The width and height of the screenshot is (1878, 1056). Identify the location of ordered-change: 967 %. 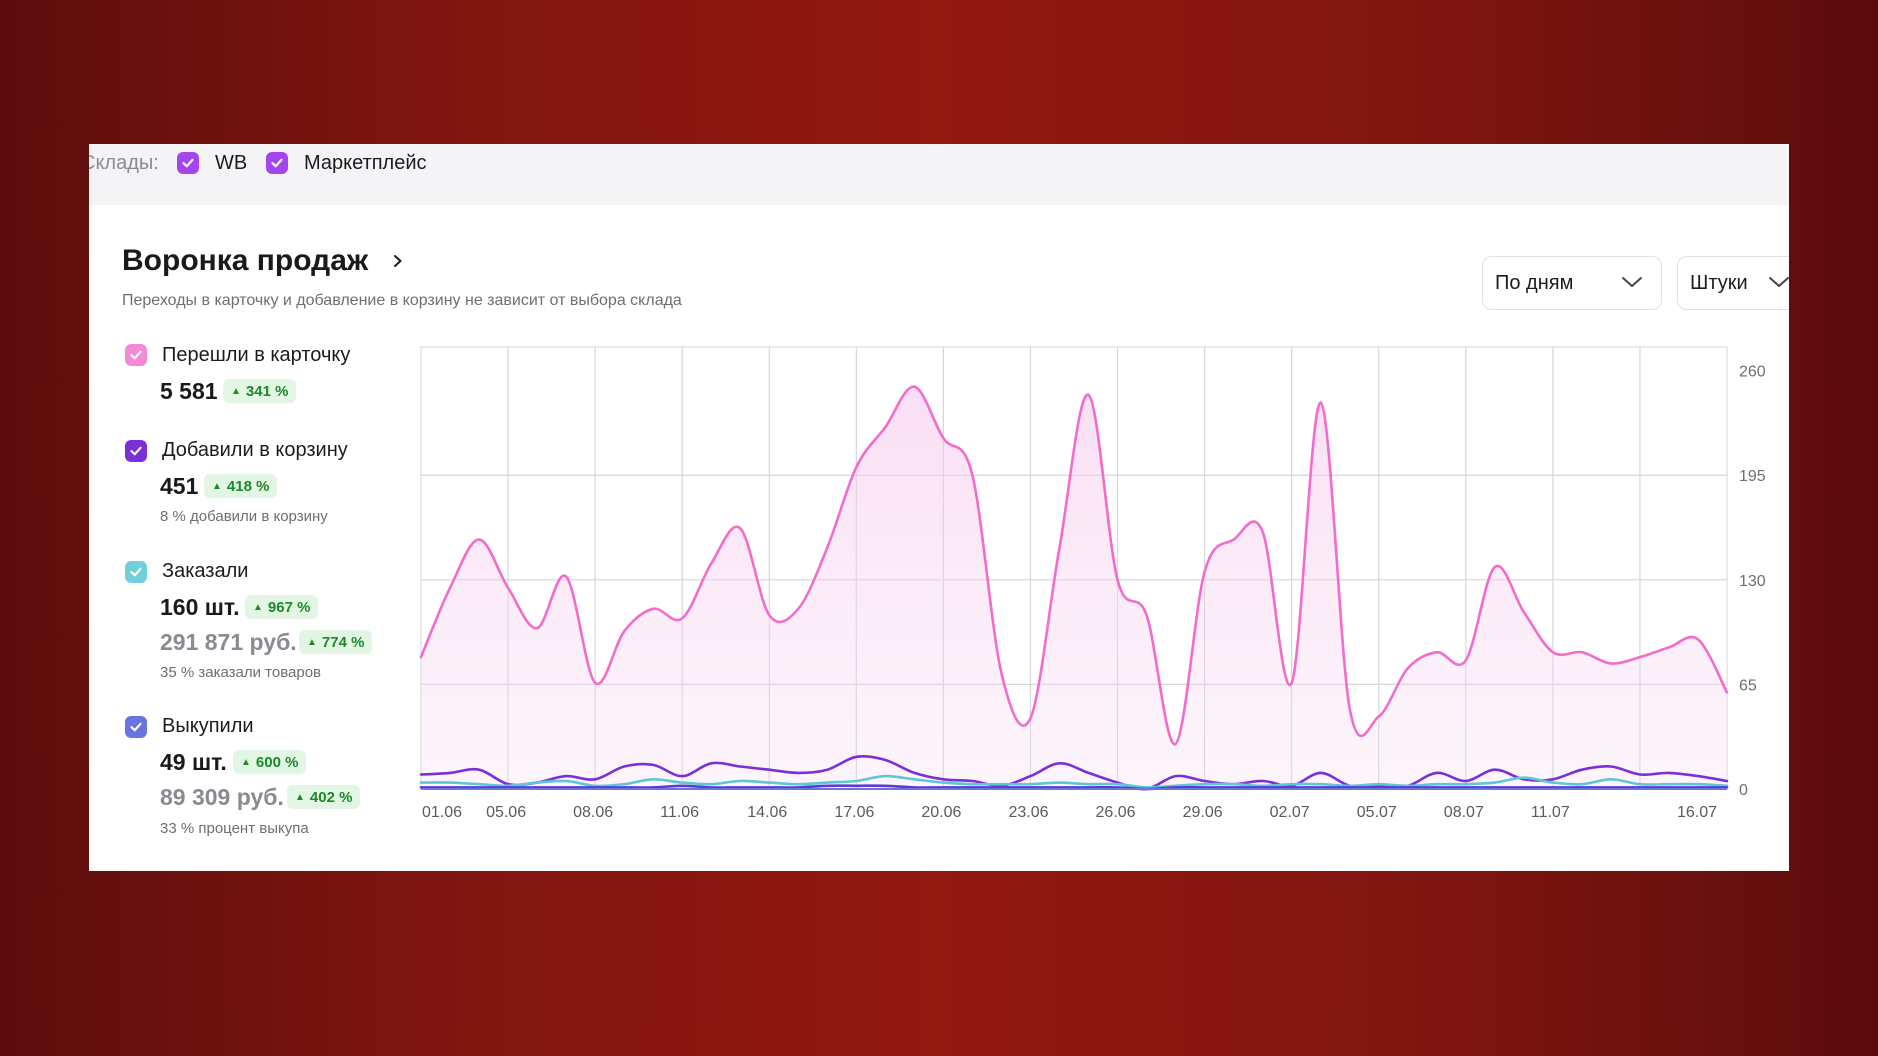
(289, 607).